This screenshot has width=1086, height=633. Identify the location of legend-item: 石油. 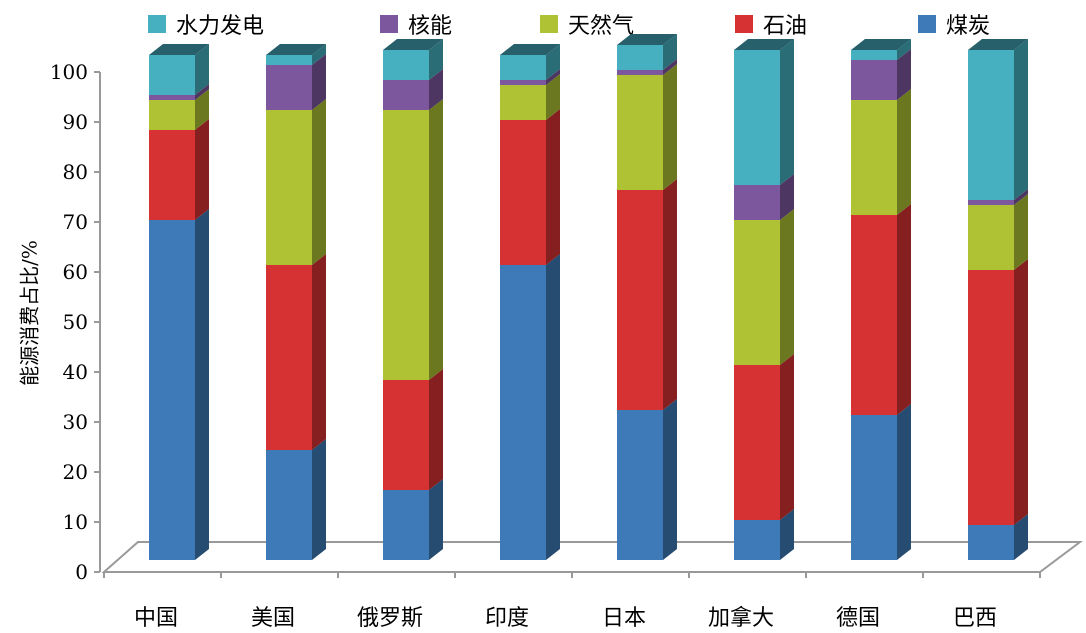
(771, 24).